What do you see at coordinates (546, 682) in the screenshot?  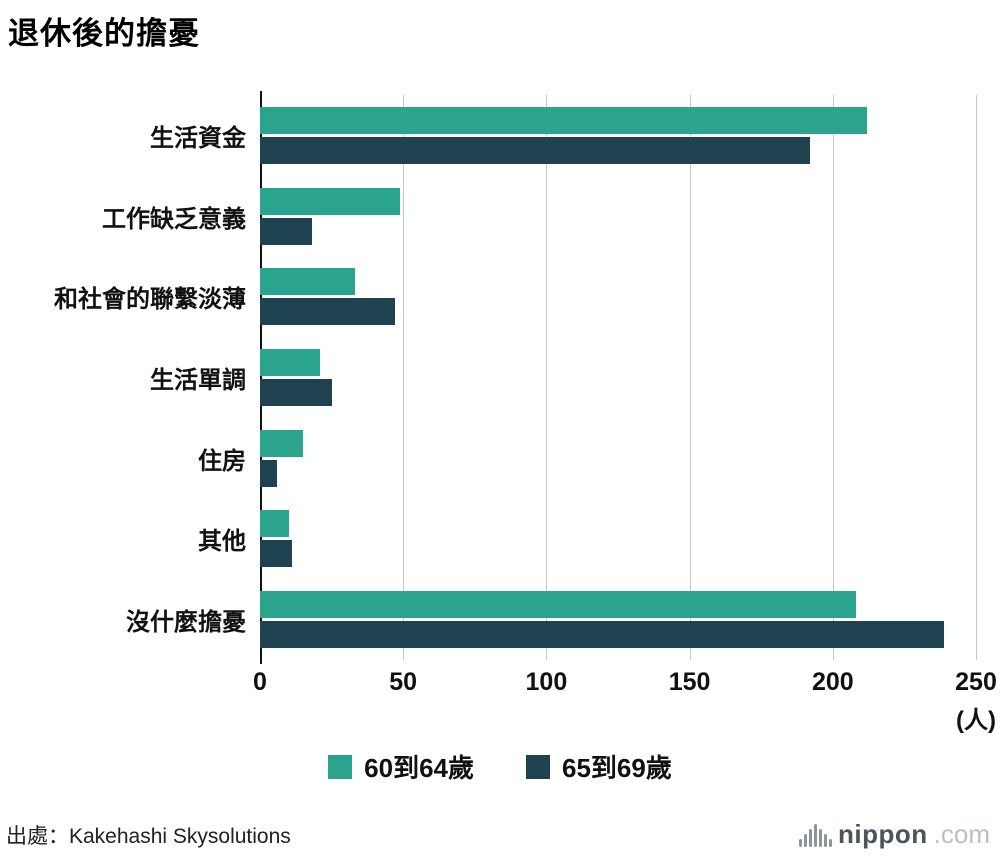 I see `x-tick-label: 100` at bounding box center [546, 682].